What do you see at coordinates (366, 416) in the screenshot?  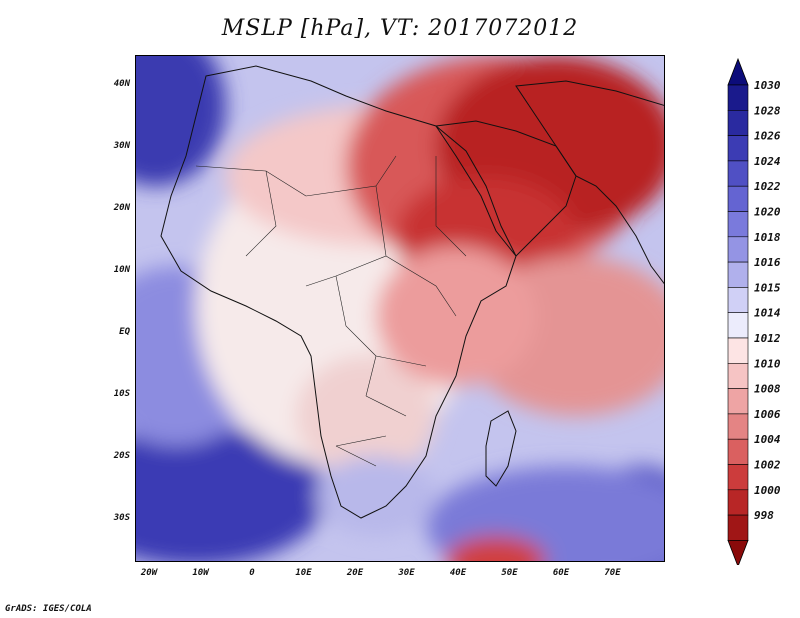 I see `central-africa-low` at bounding box center [366, 416].